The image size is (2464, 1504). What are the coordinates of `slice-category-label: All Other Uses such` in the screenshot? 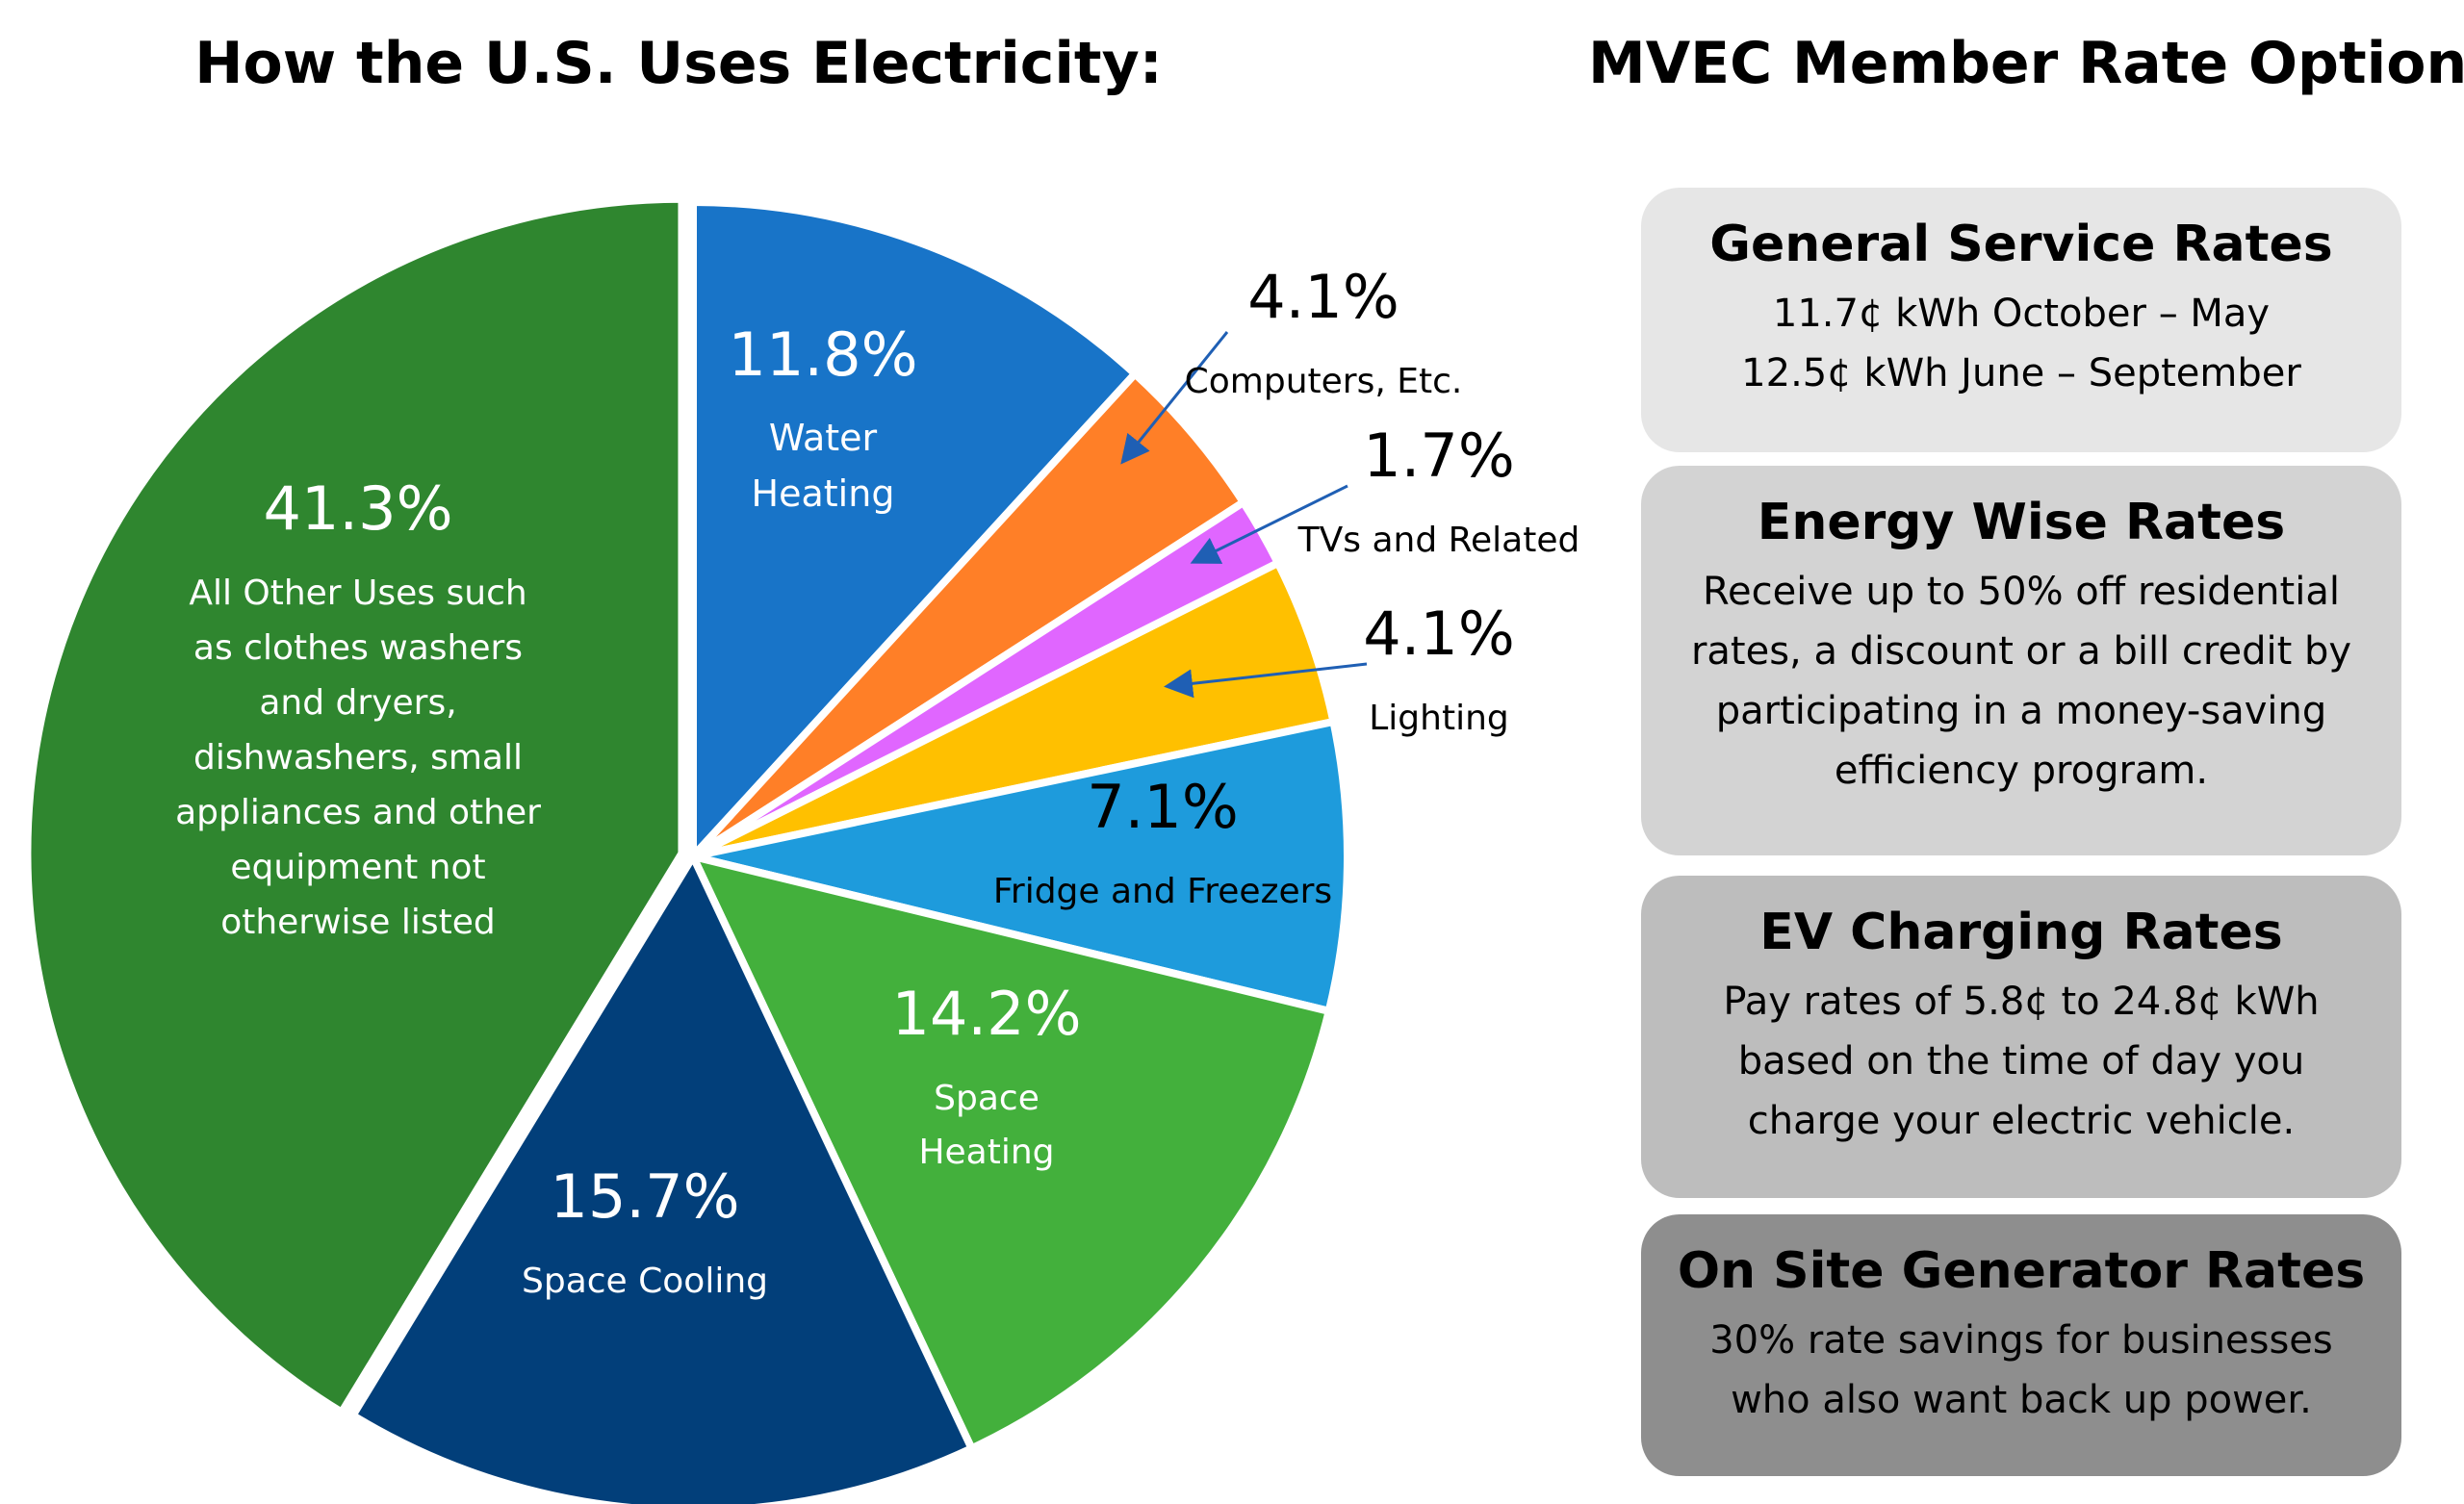 It's located at (357, 593).